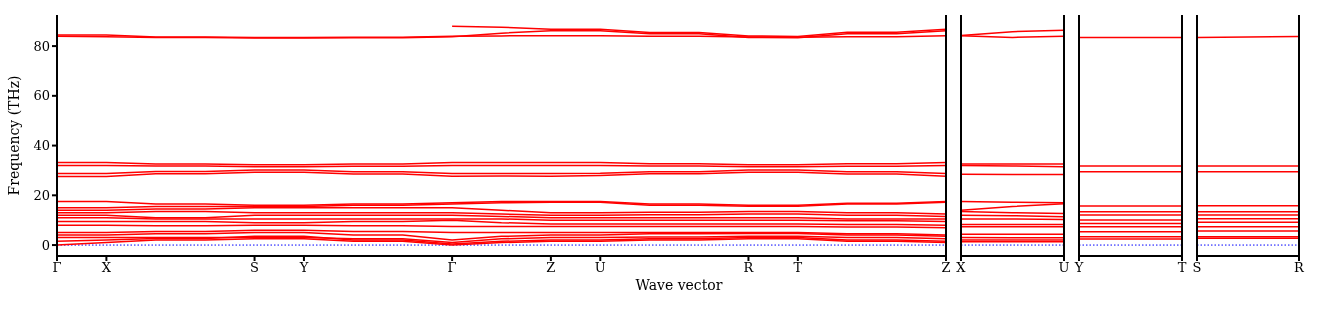 The height and width of the screenshot is (310, 1321). Describe the element at coordinates (45, 245) in the screenshot. I see `y-tick-label: 0` at that location.